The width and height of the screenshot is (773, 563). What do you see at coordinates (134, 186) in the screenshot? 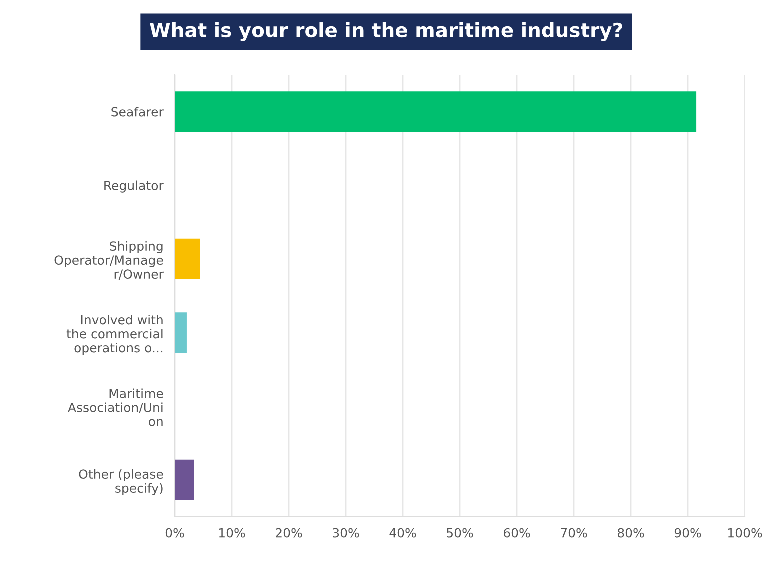
I see `y-tick-label: Regulator` at bounding box center [134, 186].